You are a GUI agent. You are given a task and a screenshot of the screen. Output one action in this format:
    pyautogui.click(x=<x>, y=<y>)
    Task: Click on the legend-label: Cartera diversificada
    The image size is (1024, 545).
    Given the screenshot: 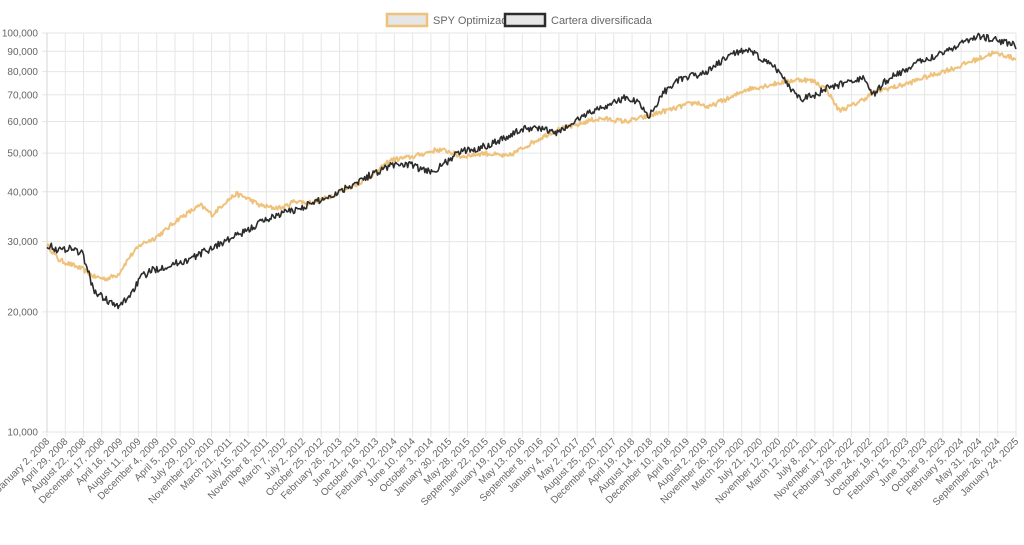 What is the action you would take?
    pyautogui.click(x=602, y=21)
    